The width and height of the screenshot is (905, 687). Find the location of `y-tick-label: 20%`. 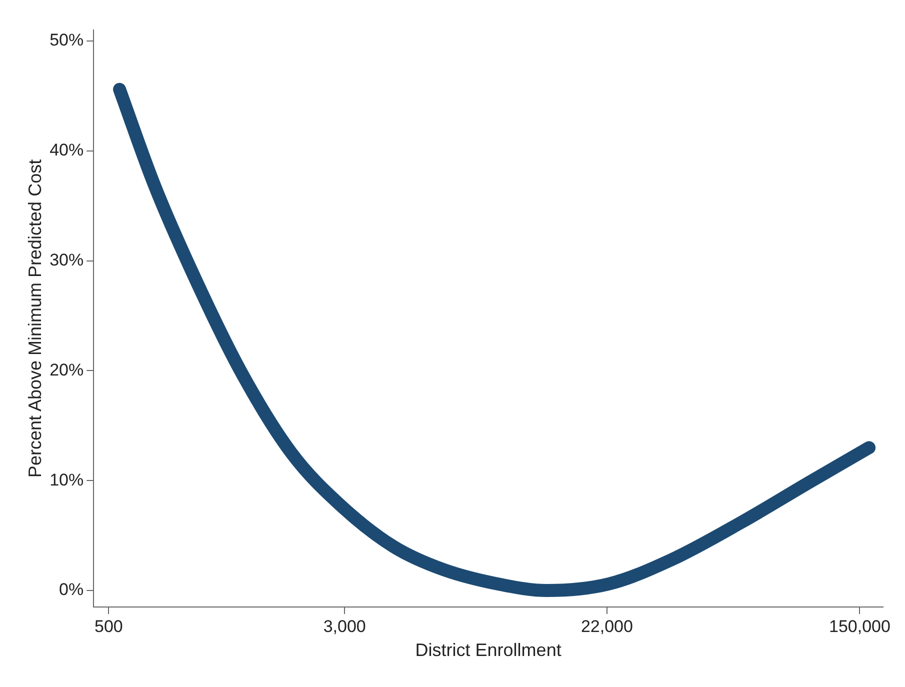

y-tick-label: 20% is located at coordinates (67, 370).